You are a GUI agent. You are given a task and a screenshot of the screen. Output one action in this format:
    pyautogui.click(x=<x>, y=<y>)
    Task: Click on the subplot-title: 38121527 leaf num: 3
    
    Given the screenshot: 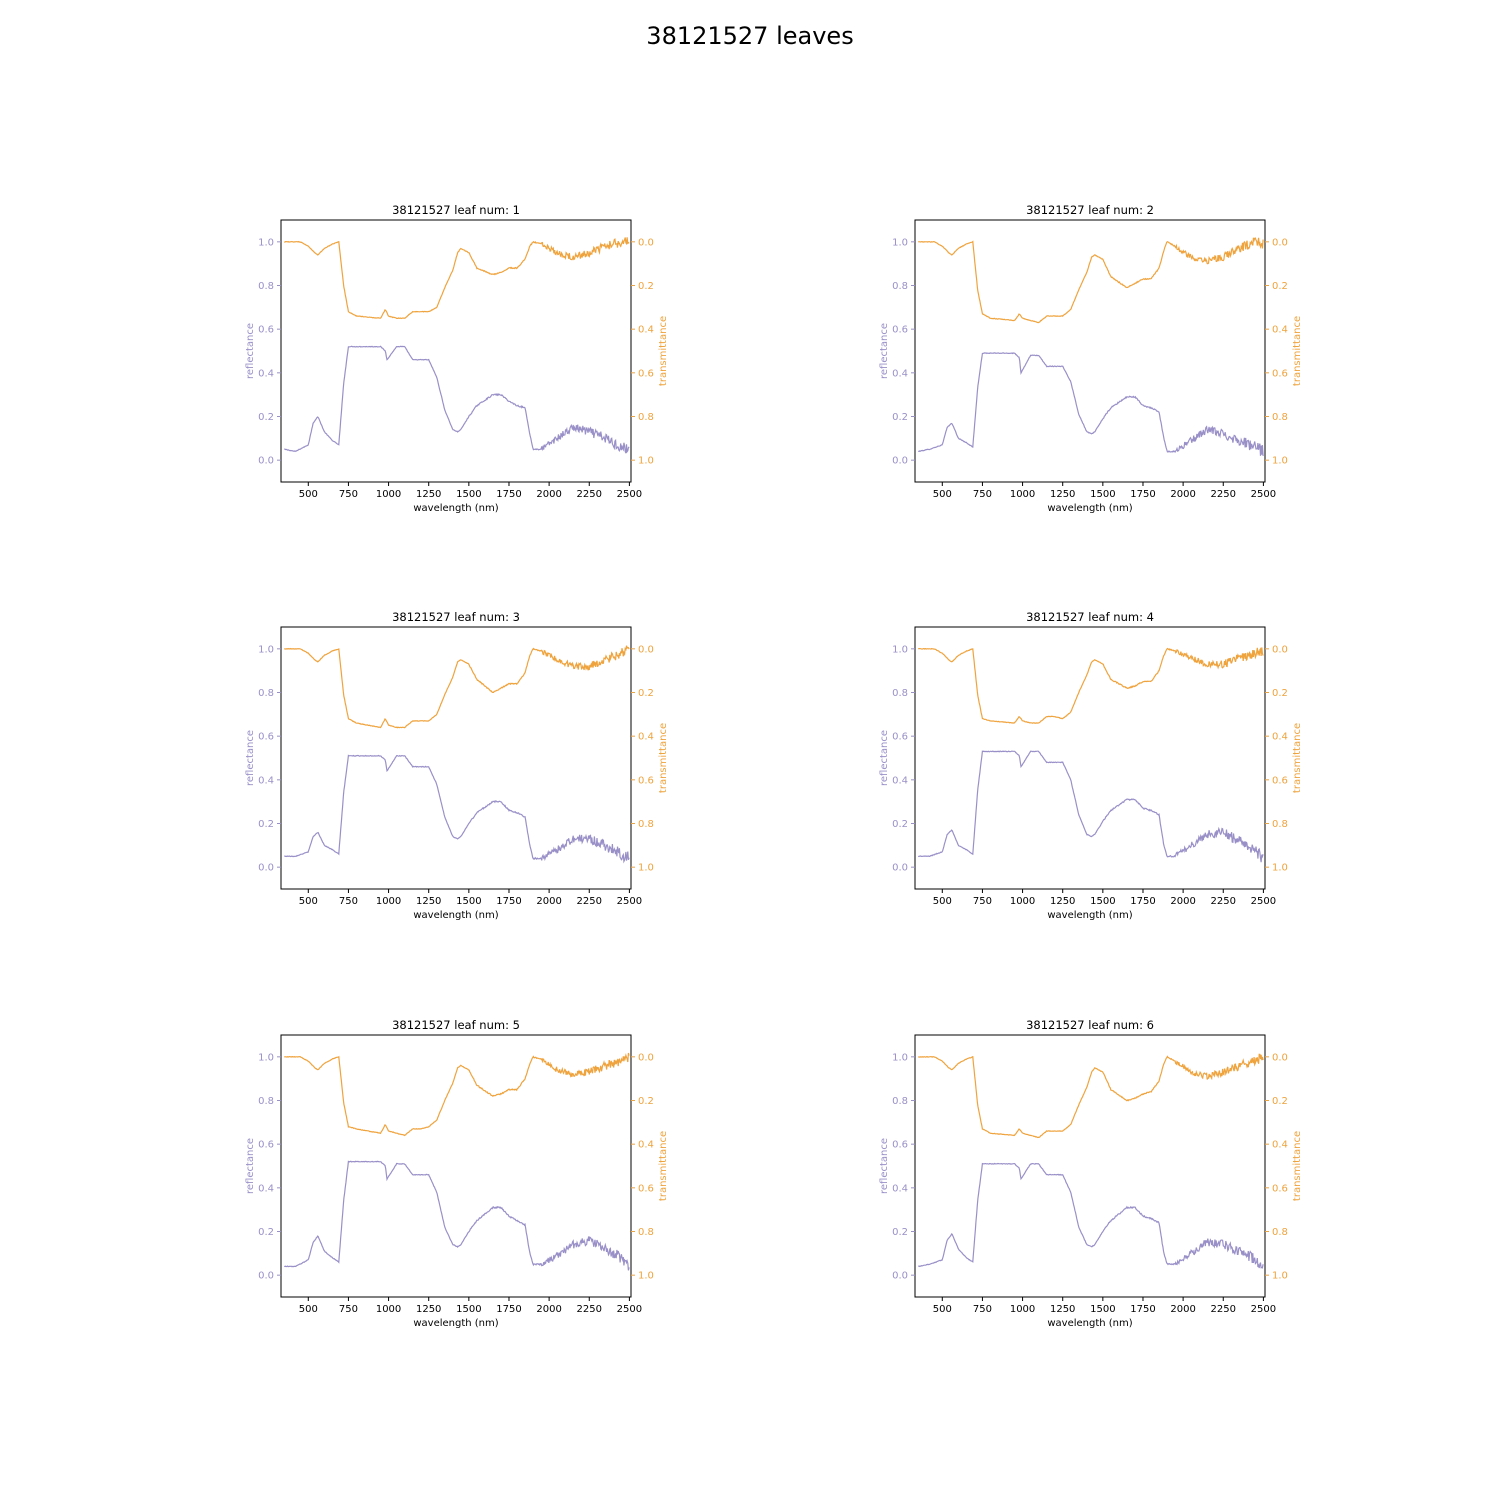 What is the action you would take?
    pyautogui.click(x=456, y=617)
    